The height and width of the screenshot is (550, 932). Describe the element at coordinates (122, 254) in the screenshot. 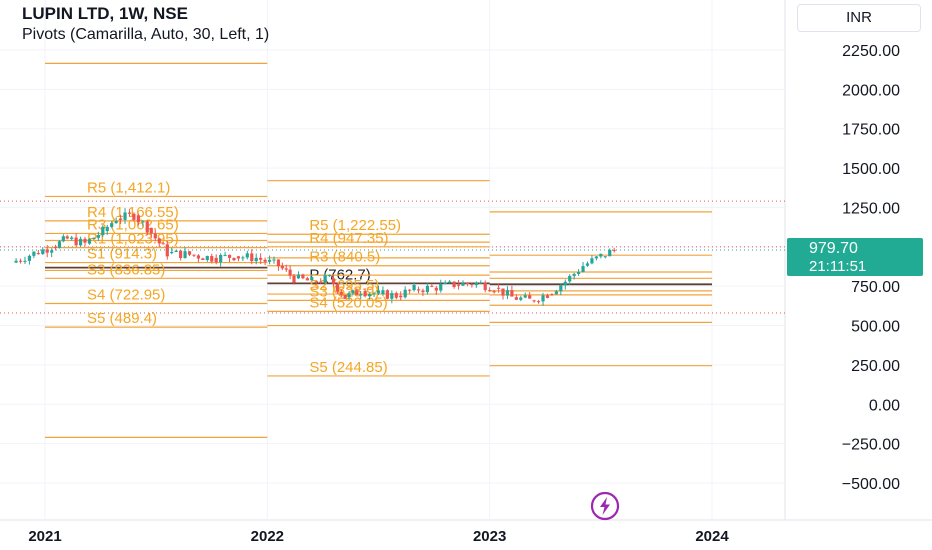

I see `pivot-label-s1: S1 (914.3)` at that location.